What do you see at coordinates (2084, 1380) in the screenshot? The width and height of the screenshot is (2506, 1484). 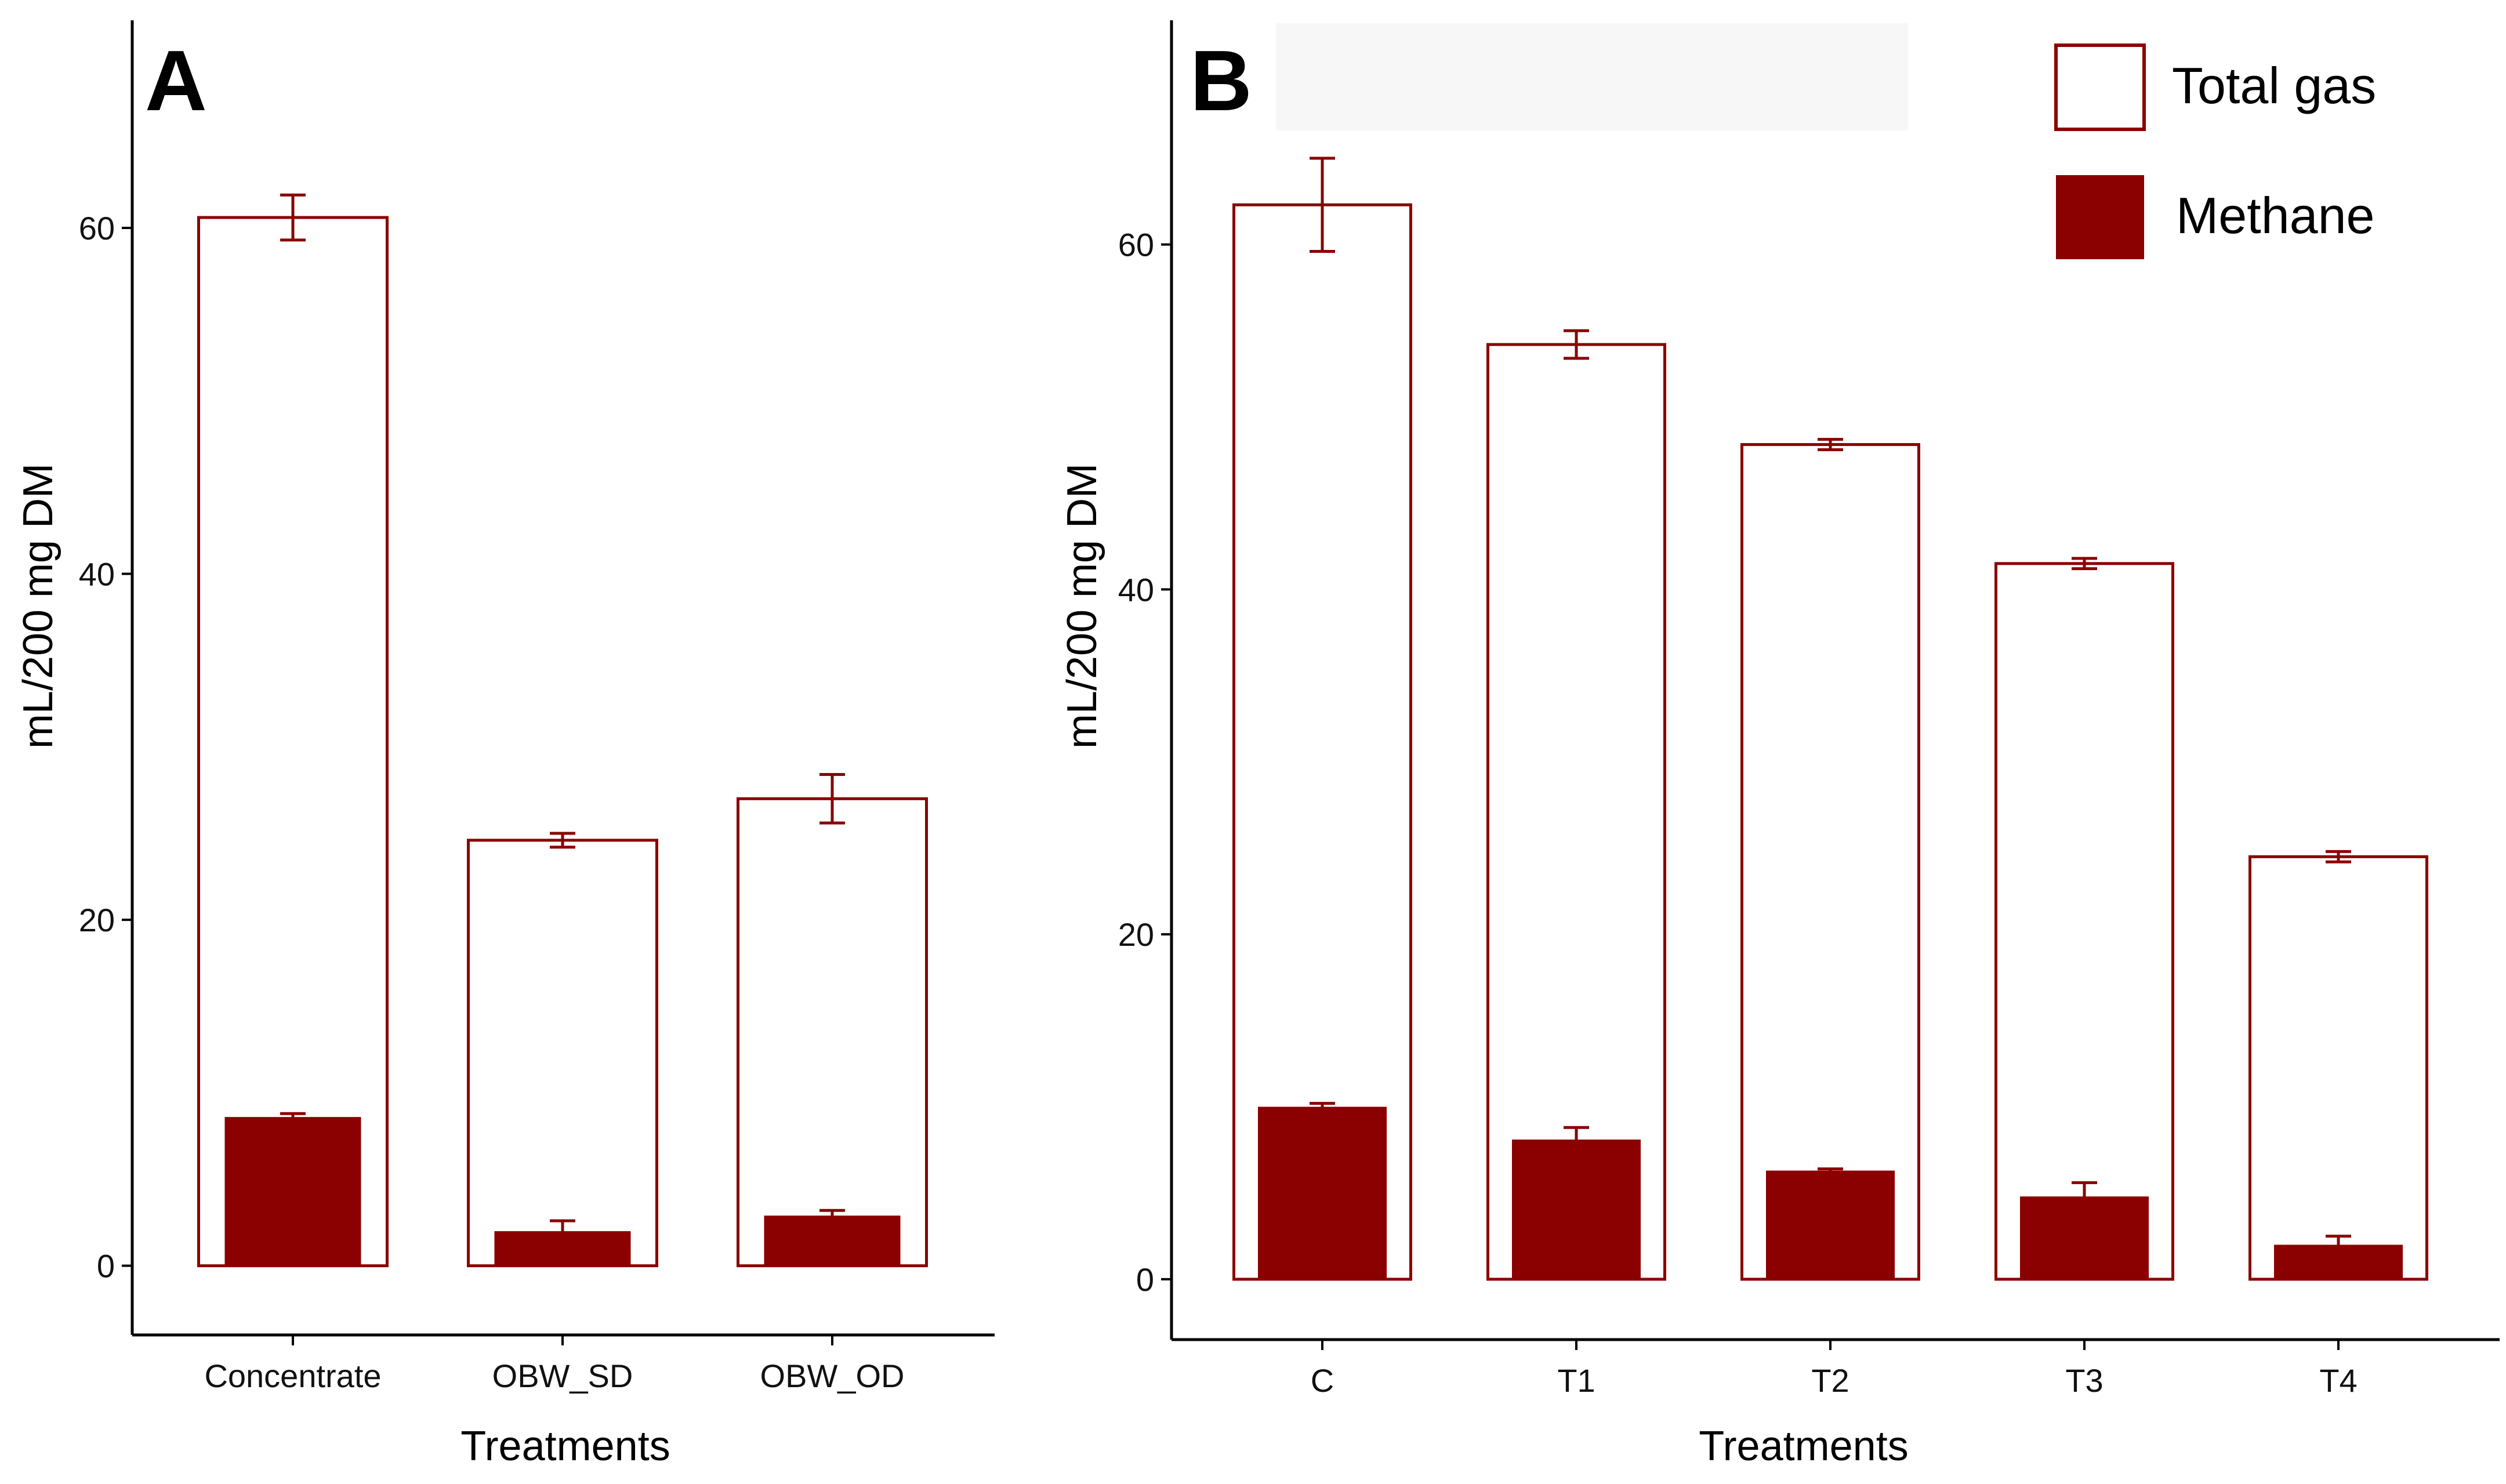 I see `panel-b-x-tick-label: T3` at bounding box center [2084, 1380].